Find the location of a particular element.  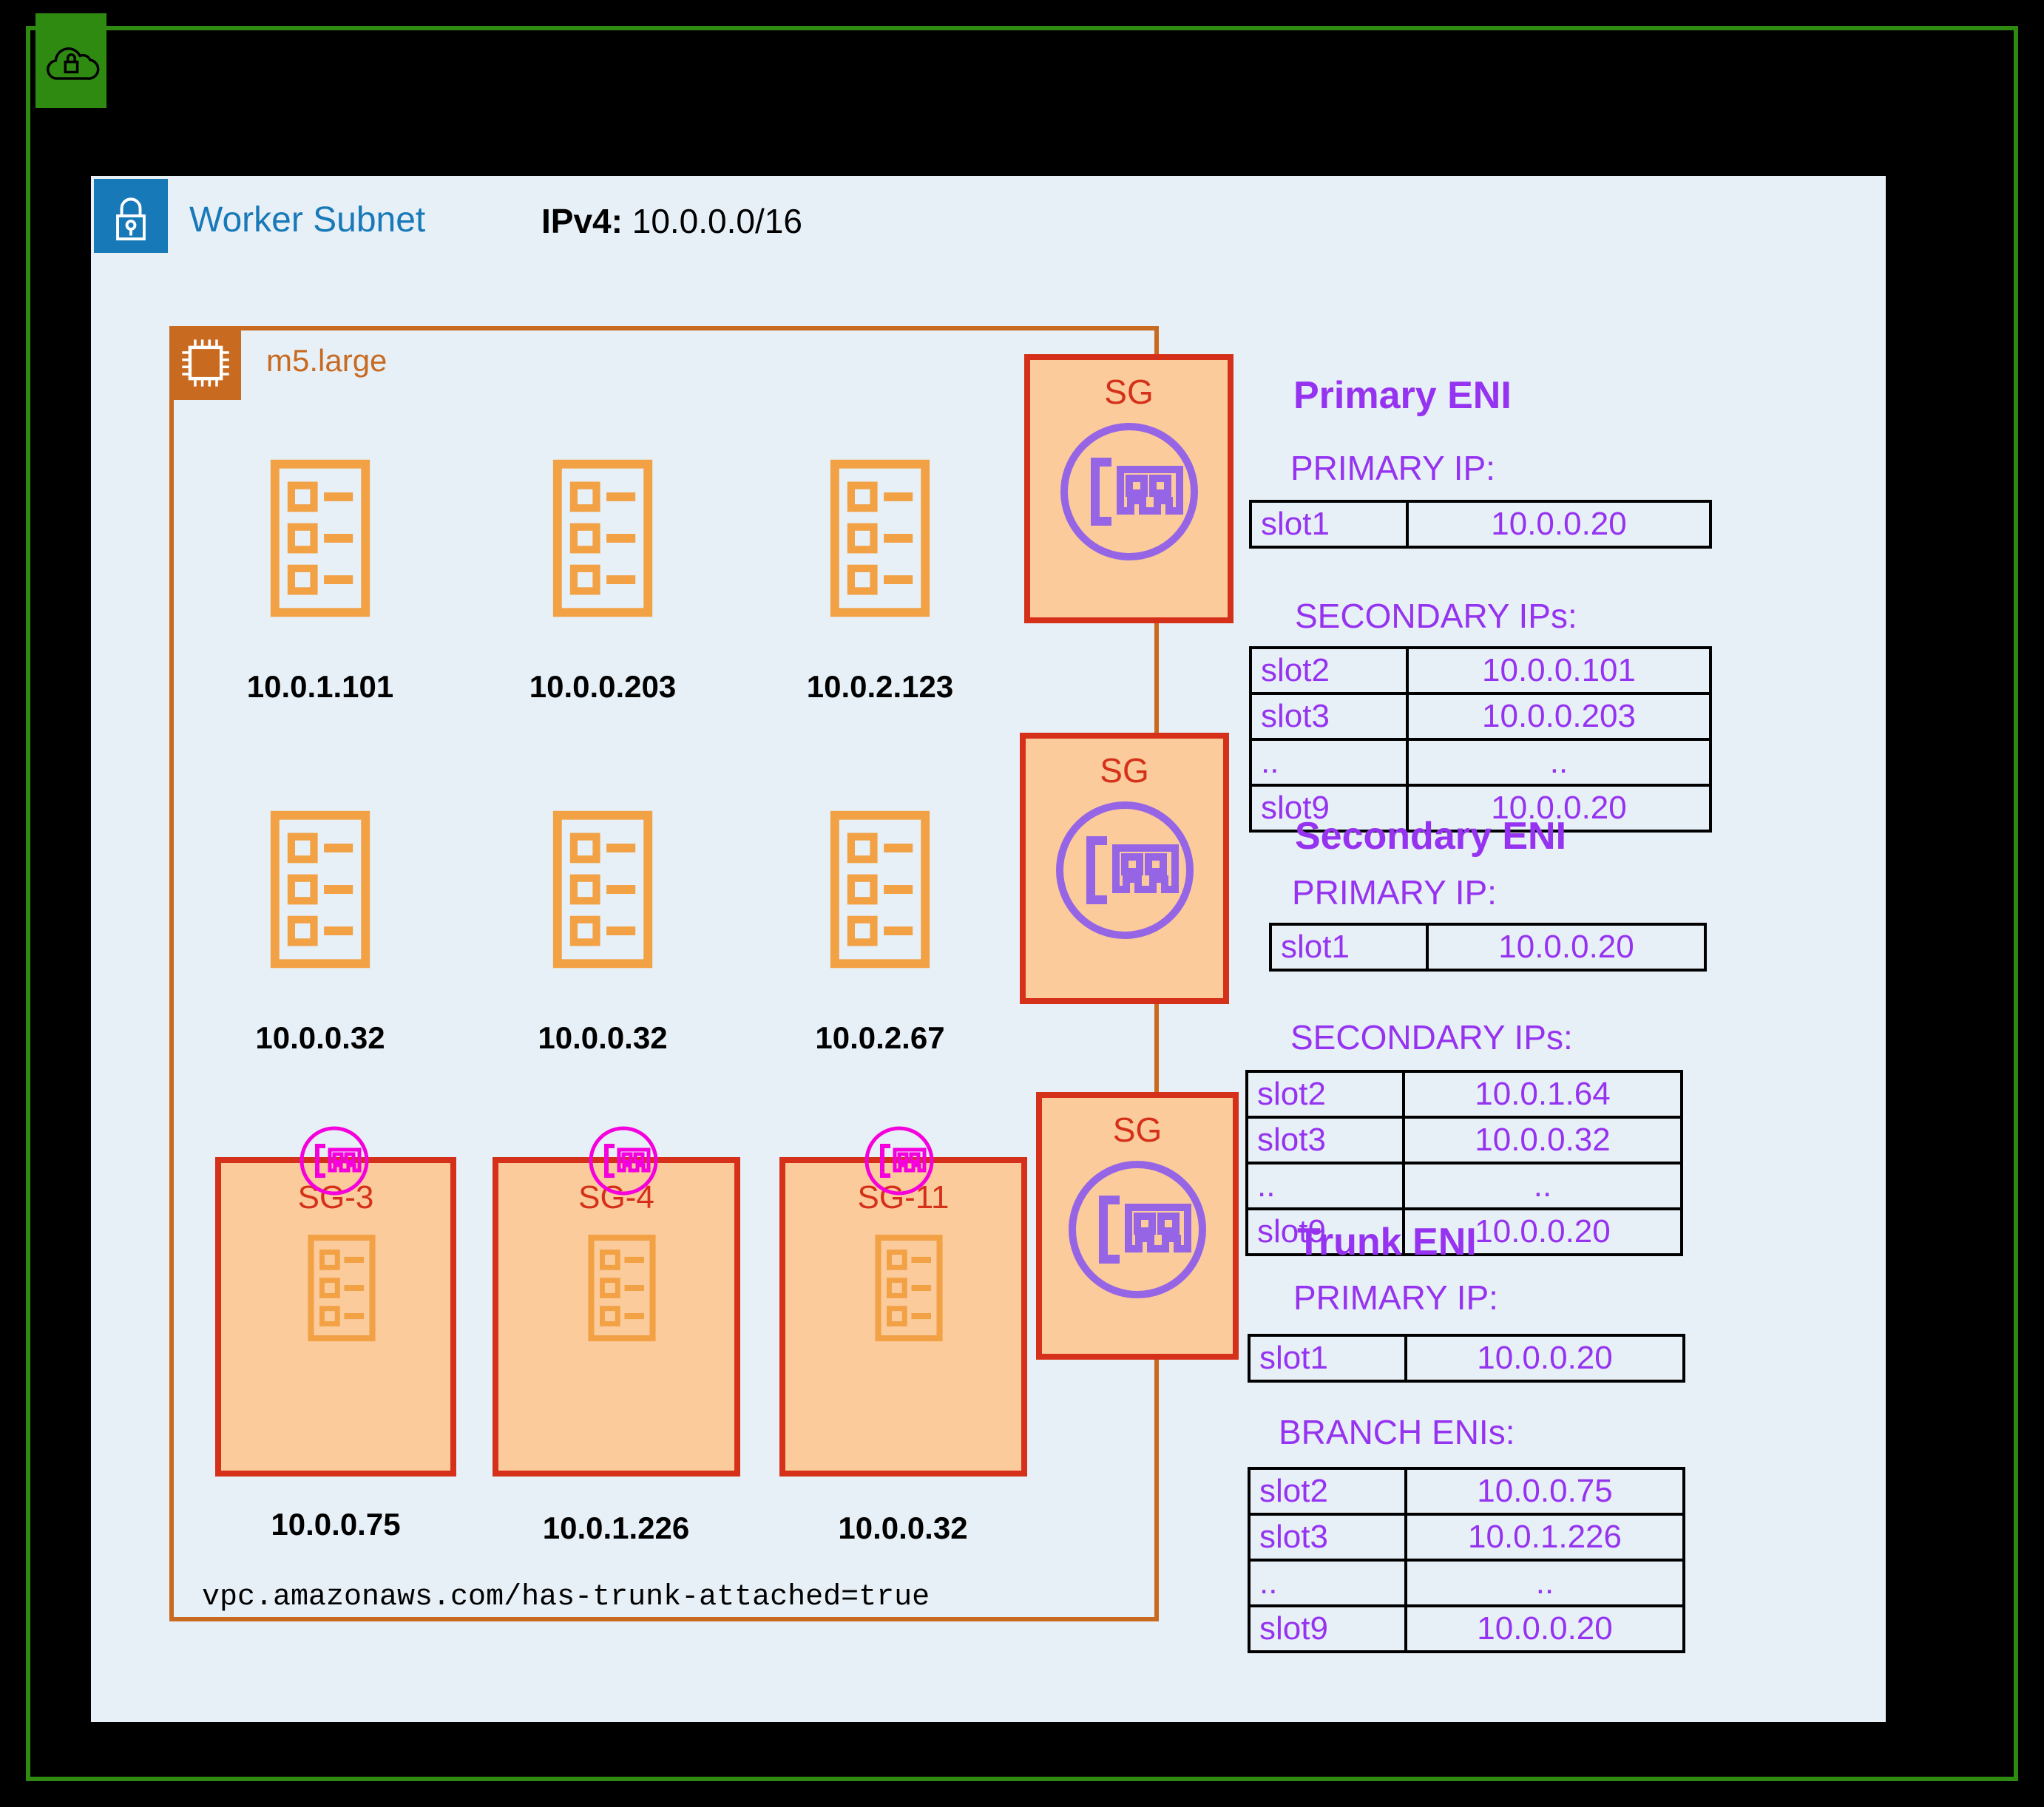

branch-enis-heading: BRANCH ENIs: is located at coordinates (1397, 1432).